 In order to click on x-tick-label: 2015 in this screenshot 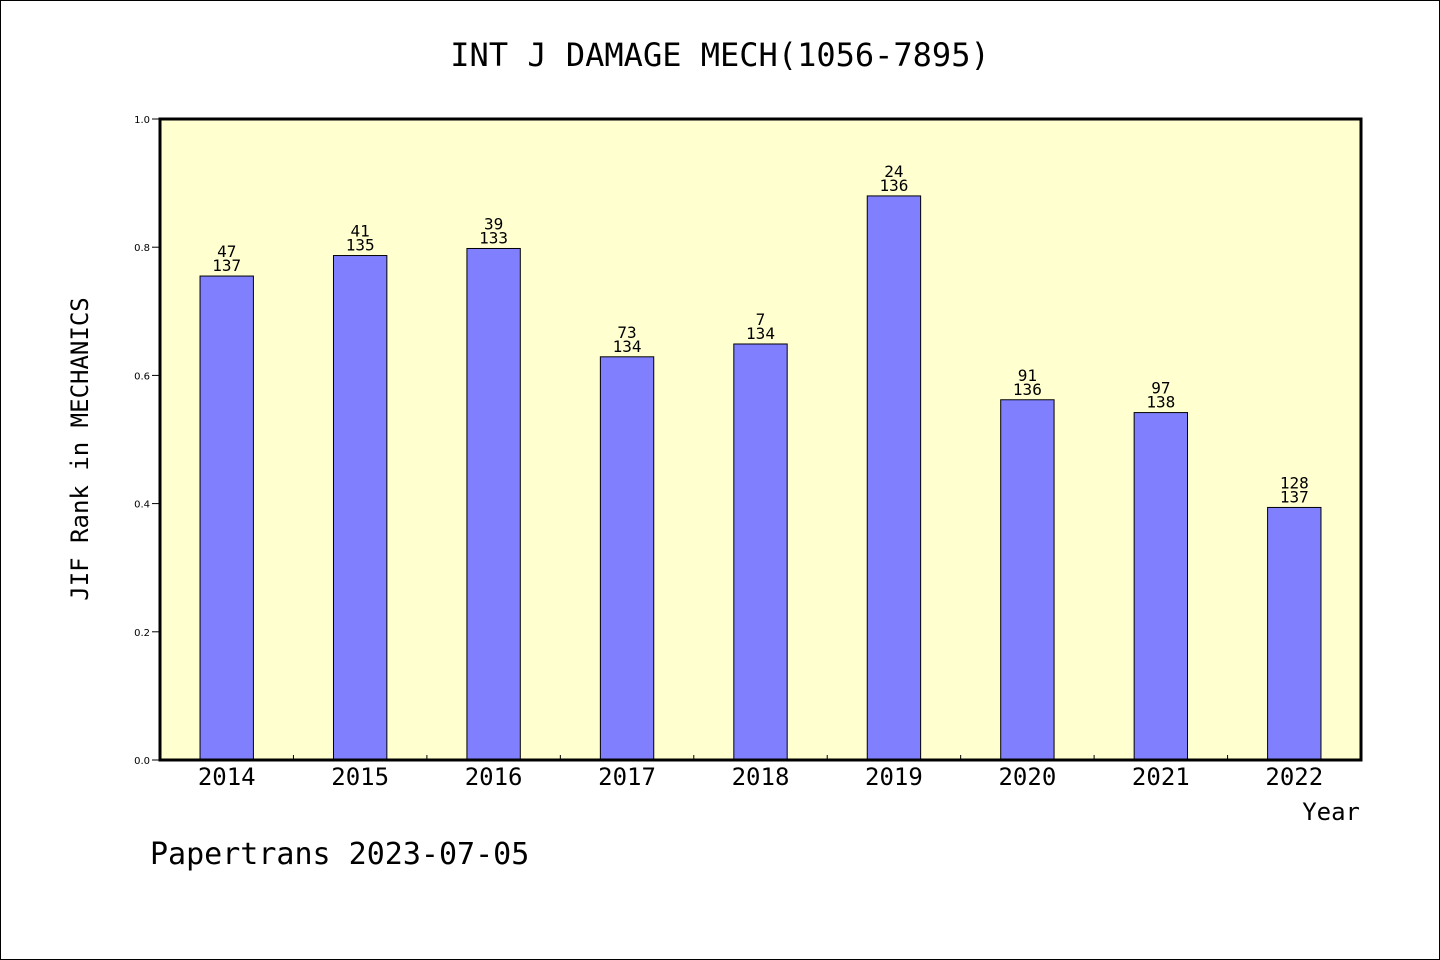, I will do `click(360, 777)`.